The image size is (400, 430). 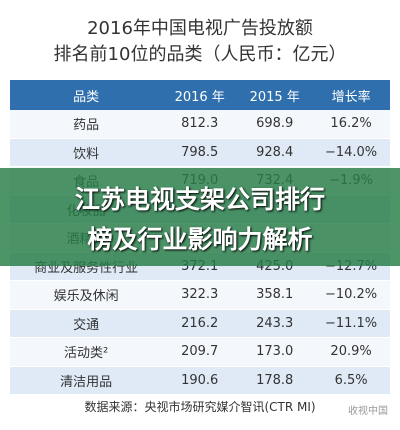 I want to click on table-cell: 173.0, so click(x=275, y=352).